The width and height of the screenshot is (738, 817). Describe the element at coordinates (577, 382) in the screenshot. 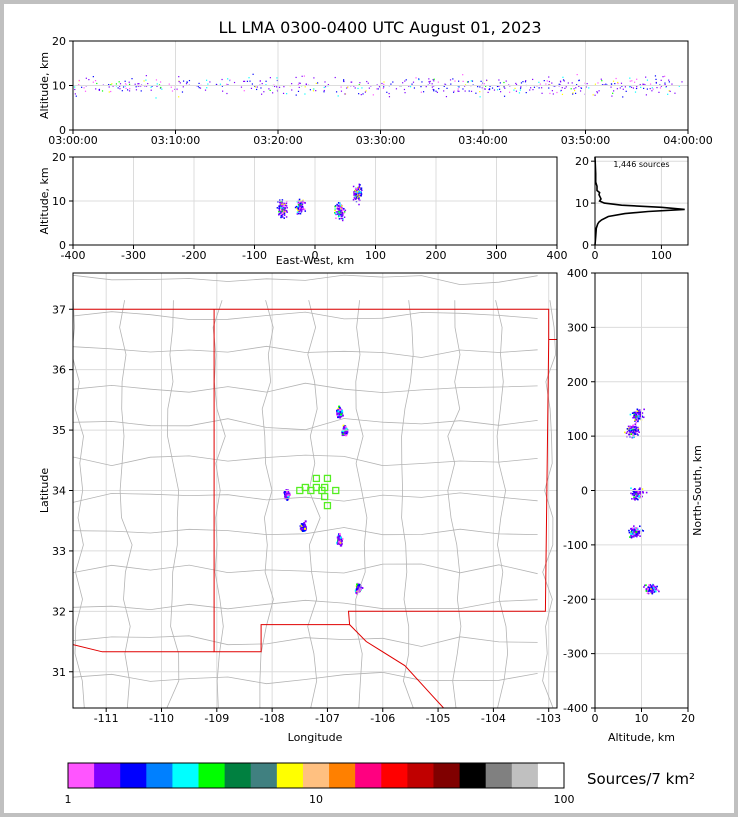

I see `y-tick-label: 200` at that location.